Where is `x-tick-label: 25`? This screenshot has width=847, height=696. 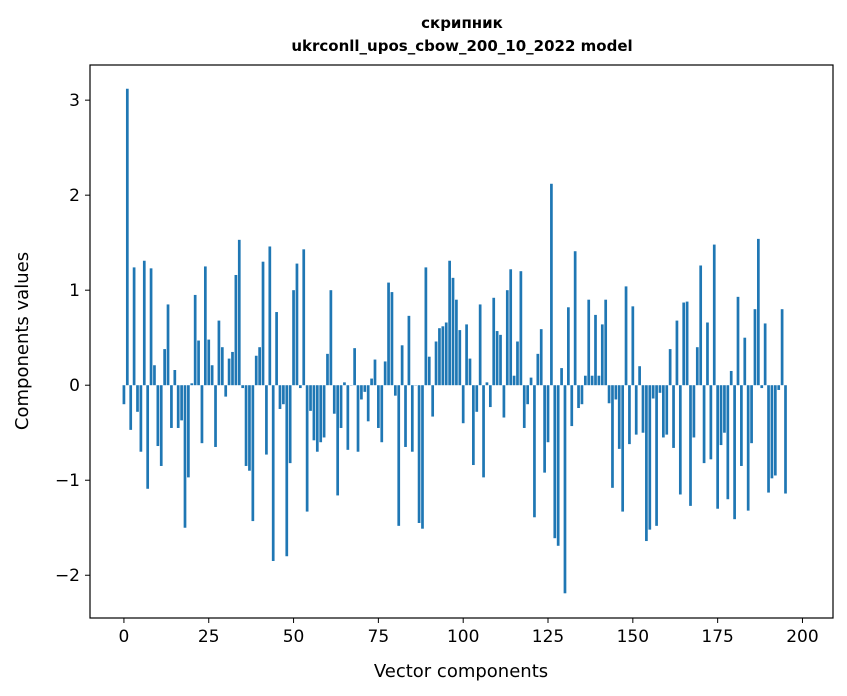 x-tick-label: 25 is located at coordinates (209, 637).